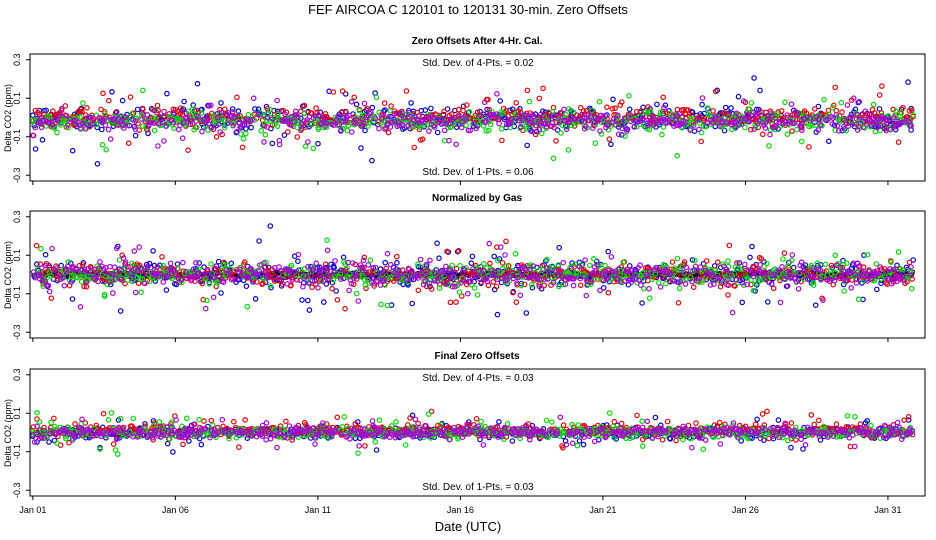 The height and width of the screenshot is (540, 936). I want to click on y-tick-label: 0.1, so click(17, 98).